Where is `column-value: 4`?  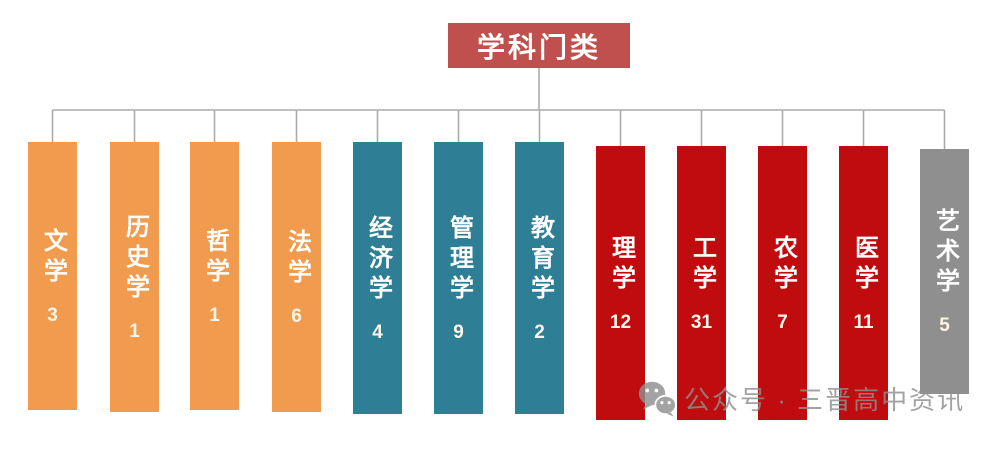 column-value: 4 is located at coordinates (377, 332).